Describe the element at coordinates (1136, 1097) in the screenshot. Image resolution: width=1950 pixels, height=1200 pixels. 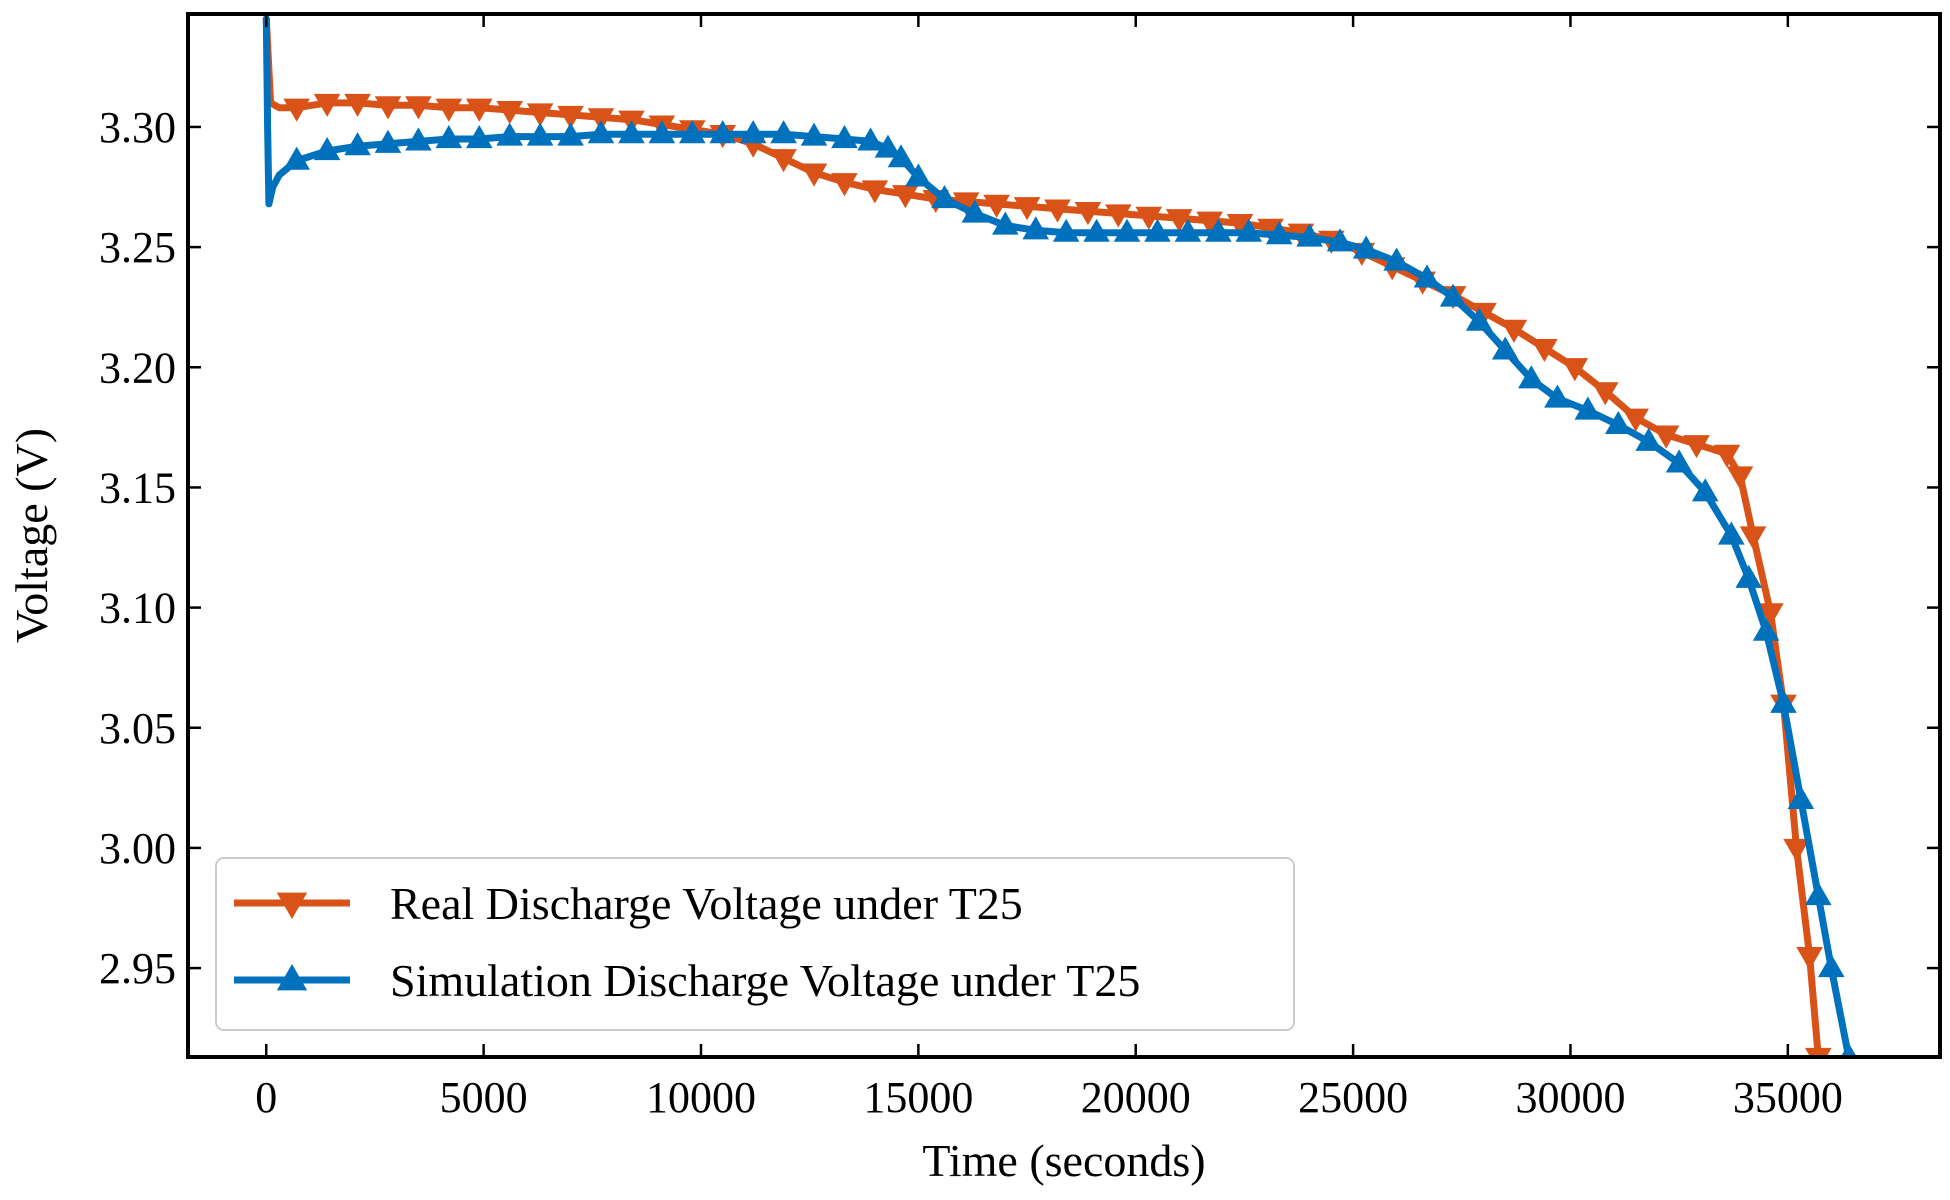
I see `x-tick-label: 20000` at that location.